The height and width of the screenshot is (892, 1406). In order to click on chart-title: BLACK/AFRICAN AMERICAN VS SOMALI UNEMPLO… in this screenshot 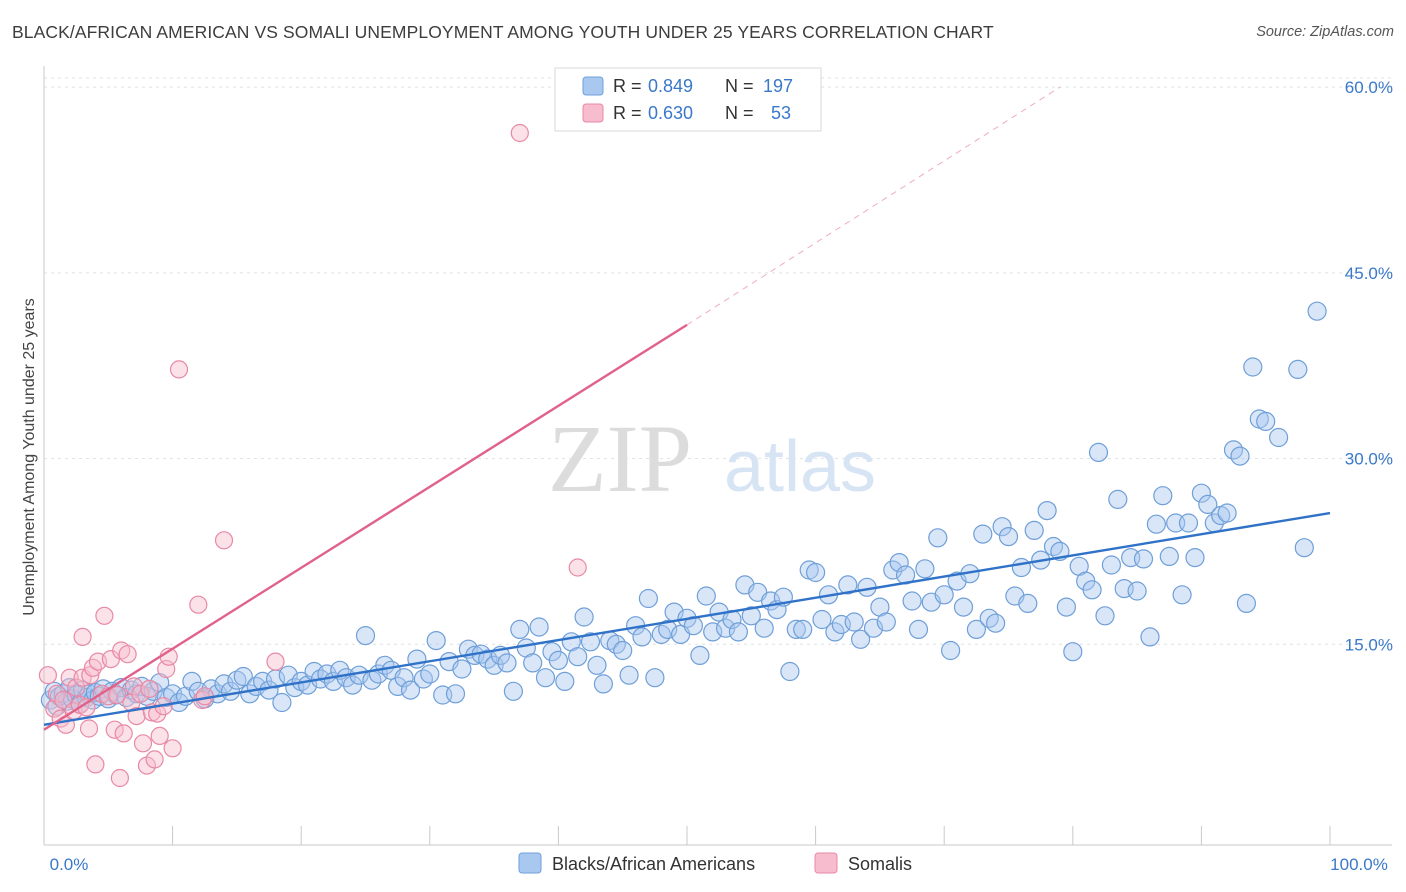, I will do `click(503, 32)`.